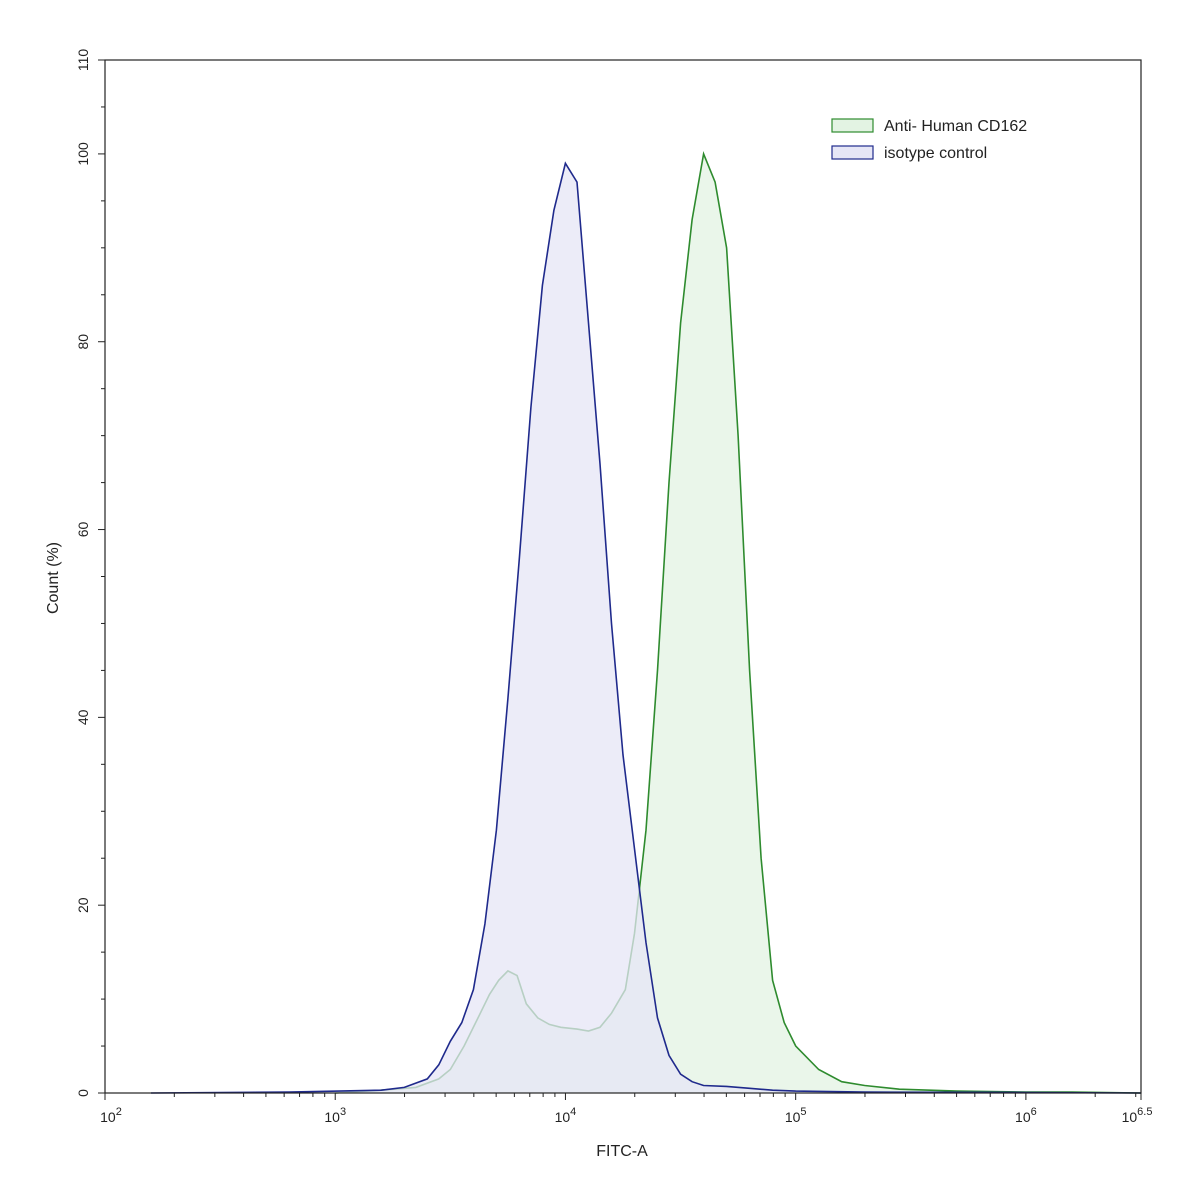  What do you see at coordinates (111, 1115) in the screenshot?
I see `x-tick-label: 10²` at bounding box center [111, 1115].